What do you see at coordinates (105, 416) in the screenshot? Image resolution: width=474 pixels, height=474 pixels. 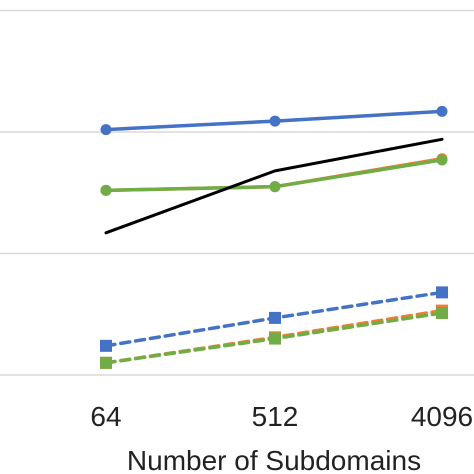 I see `x-tick-label-0: 64` at bounding box center [105, 416].